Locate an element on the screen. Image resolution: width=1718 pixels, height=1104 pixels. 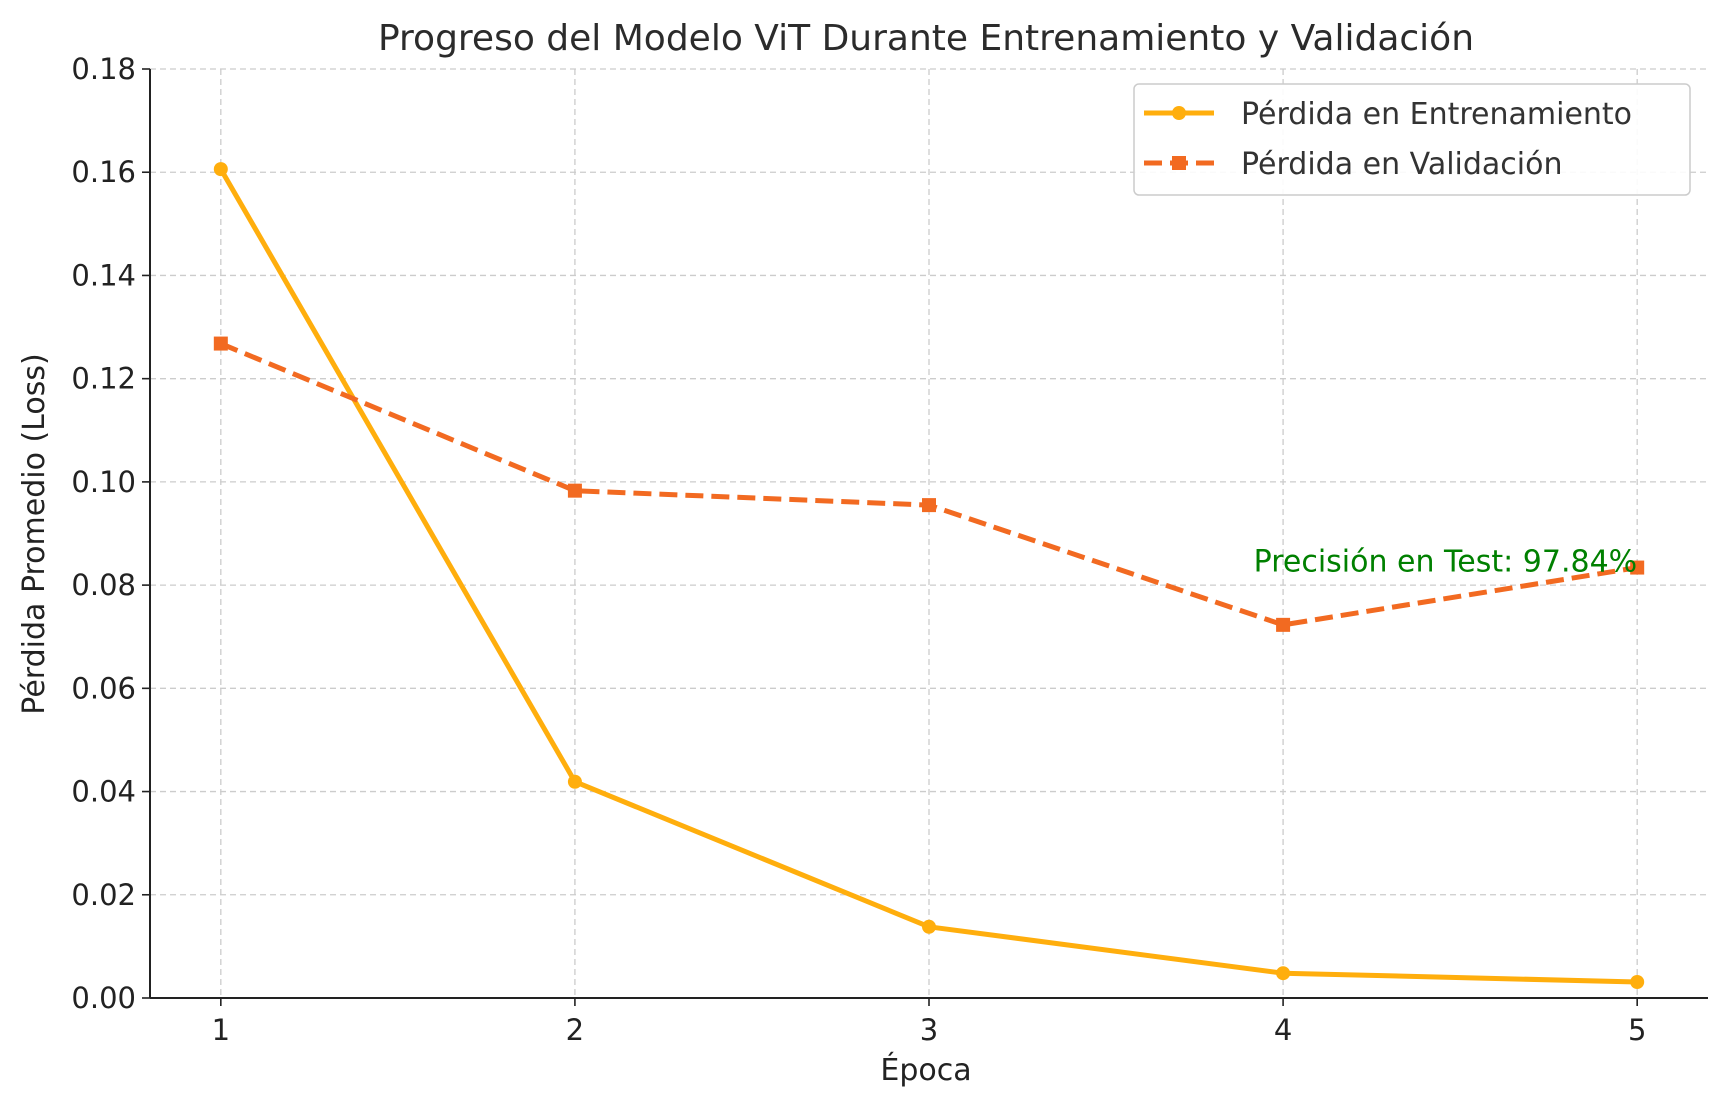
y-tick-label: 0.00 is located at coordinates (103, 998).